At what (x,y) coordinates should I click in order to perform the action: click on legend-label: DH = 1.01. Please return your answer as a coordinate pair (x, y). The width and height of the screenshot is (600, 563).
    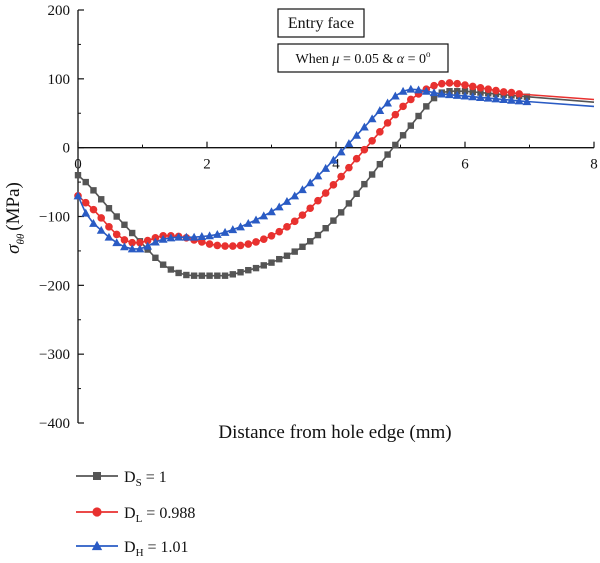
    Looking at the image, I should click on (156, 549).